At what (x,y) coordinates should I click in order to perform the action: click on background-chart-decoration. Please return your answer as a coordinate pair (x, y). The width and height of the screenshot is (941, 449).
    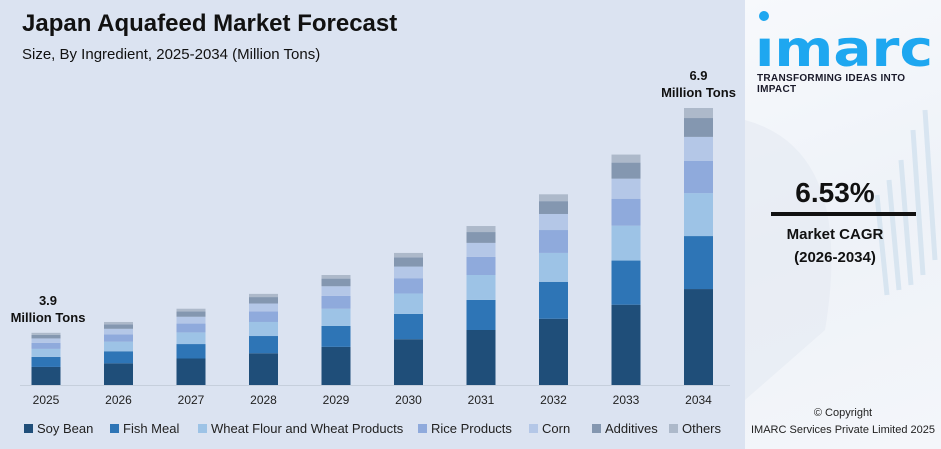
    Looking at the image, I should click on (841, 254).